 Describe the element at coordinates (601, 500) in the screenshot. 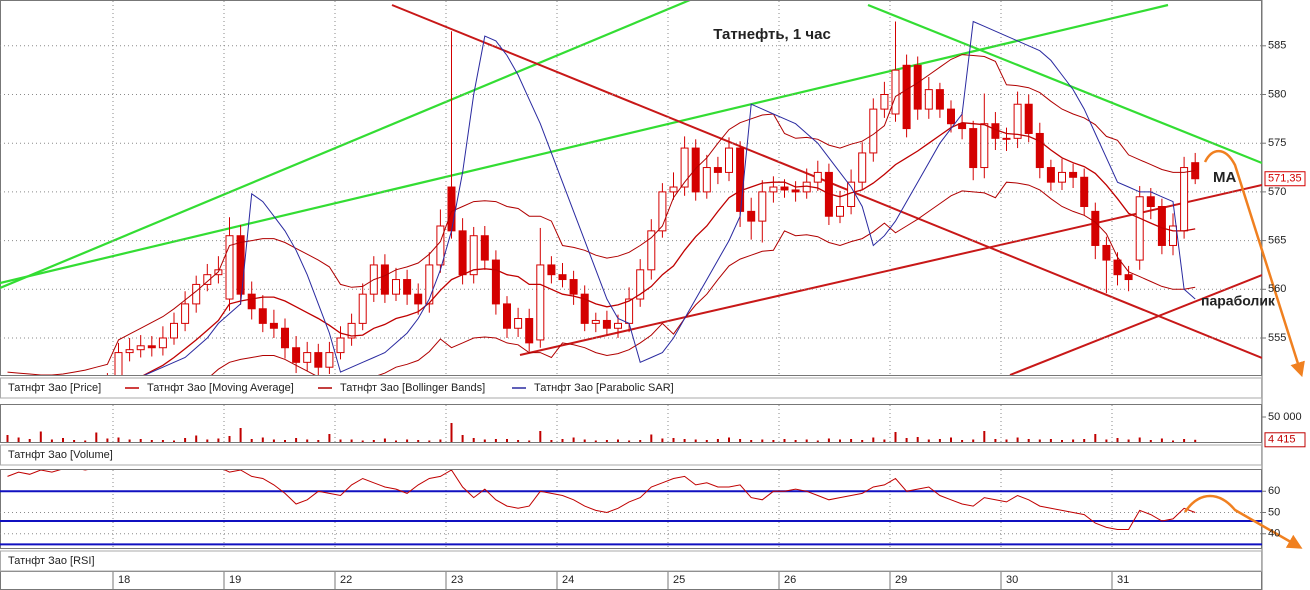

I see `line-series` at that location.